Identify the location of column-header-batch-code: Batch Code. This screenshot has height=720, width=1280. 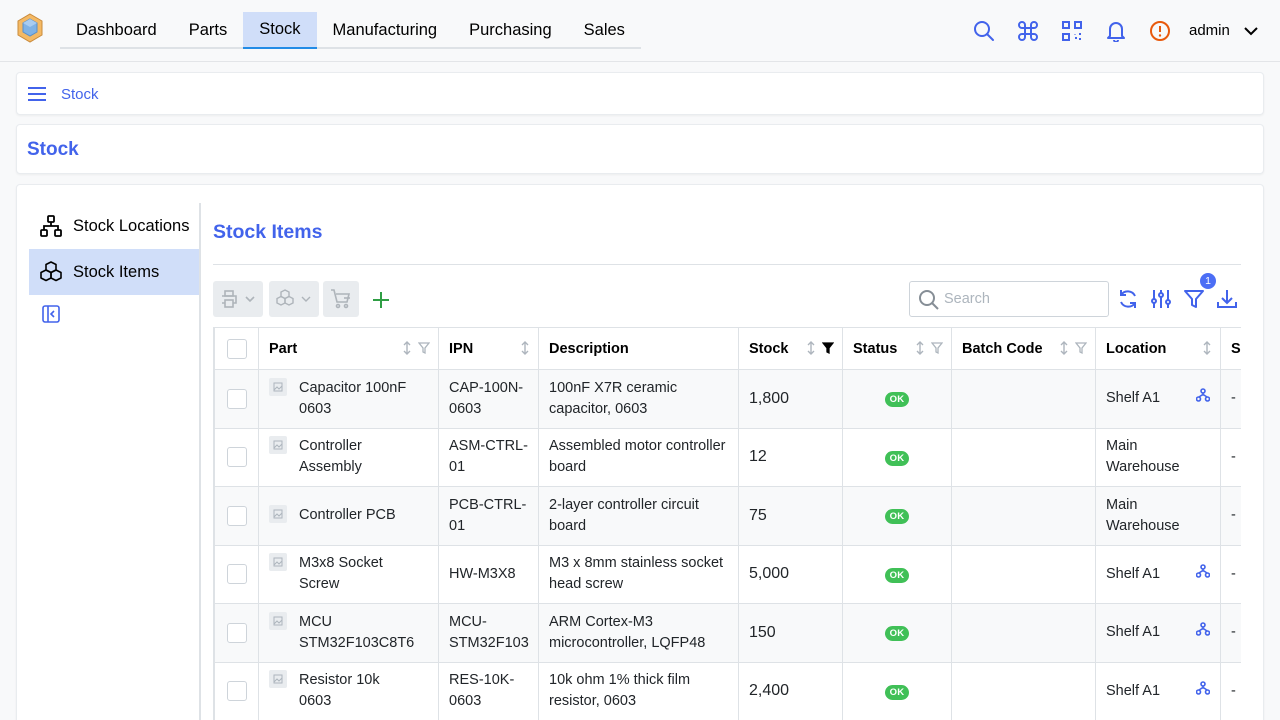
(1023, 348).